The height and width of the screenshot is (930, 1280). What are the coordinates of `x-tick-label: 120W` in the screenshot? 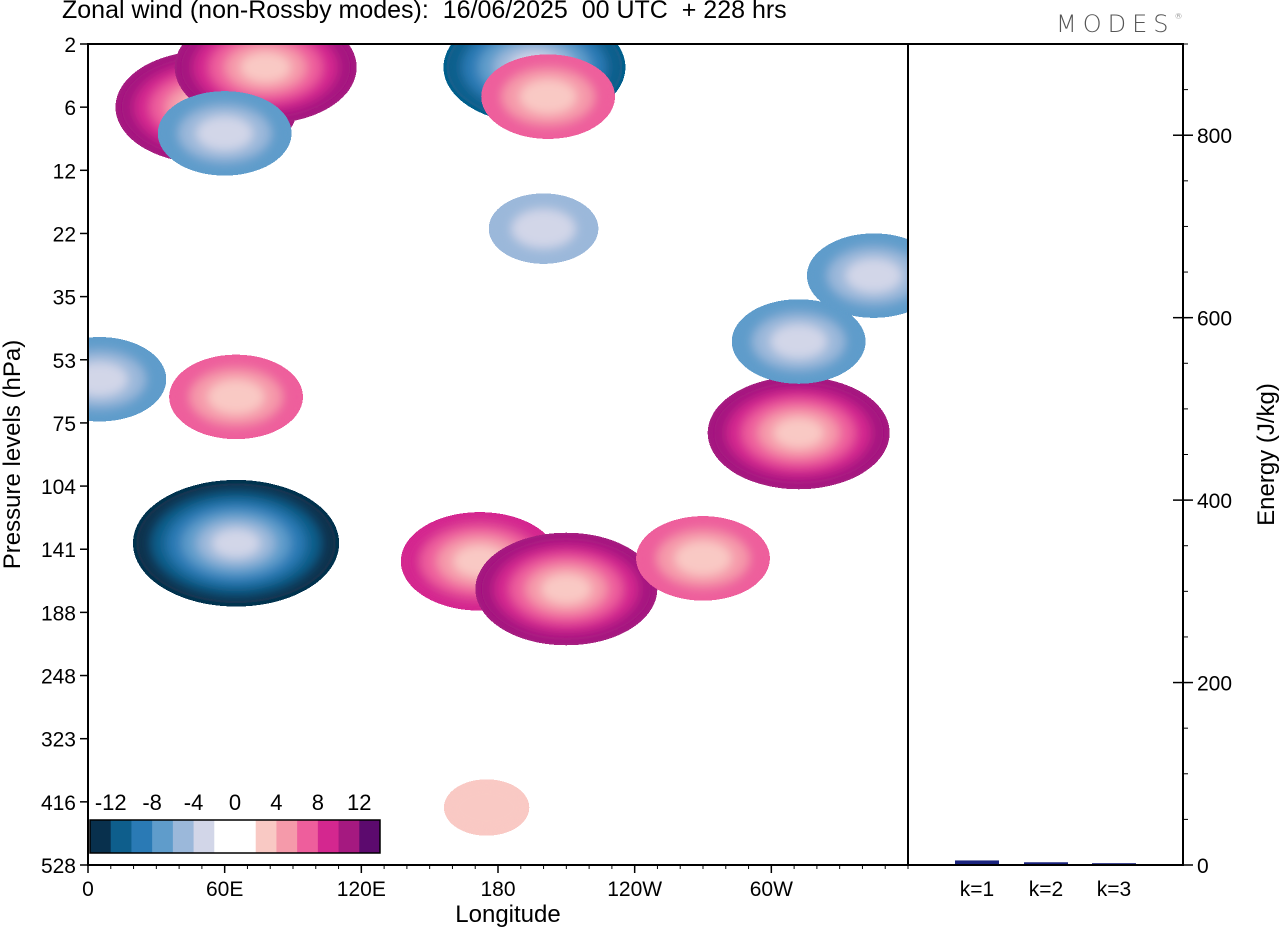 It's located at (634, 889).